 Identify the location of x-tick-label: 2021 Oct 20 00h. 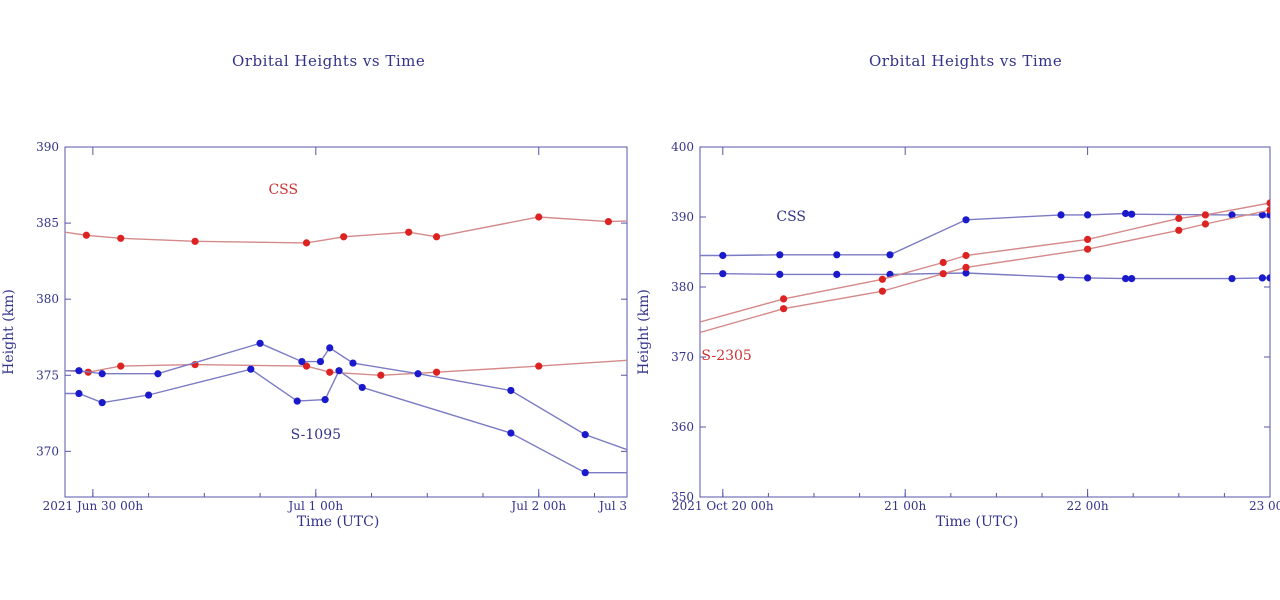
(723, 506).